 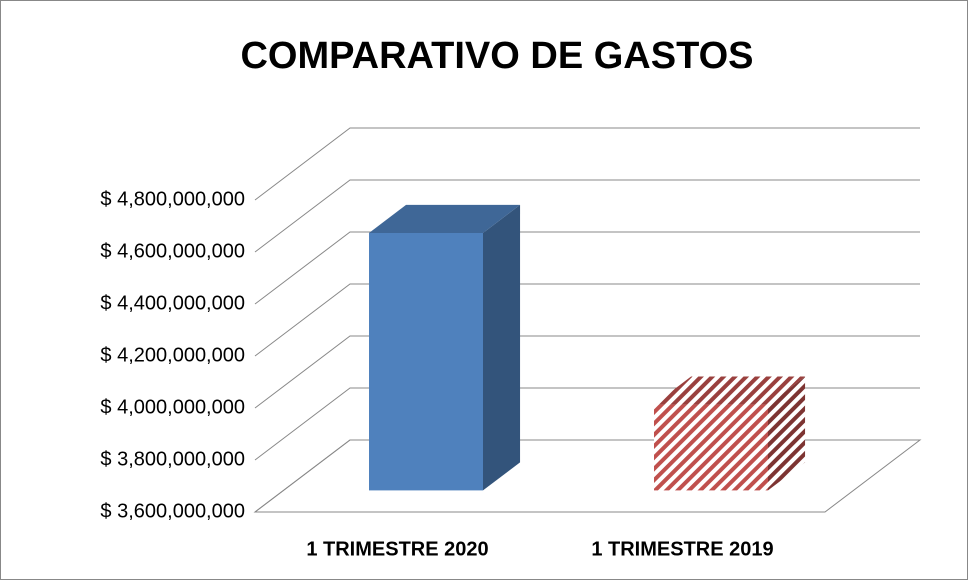 What do you see at coordinates (172, 459) in the screenshot?
I see `y-tick-label: $ 3,800,000,000` at bounding box center [172, 459].